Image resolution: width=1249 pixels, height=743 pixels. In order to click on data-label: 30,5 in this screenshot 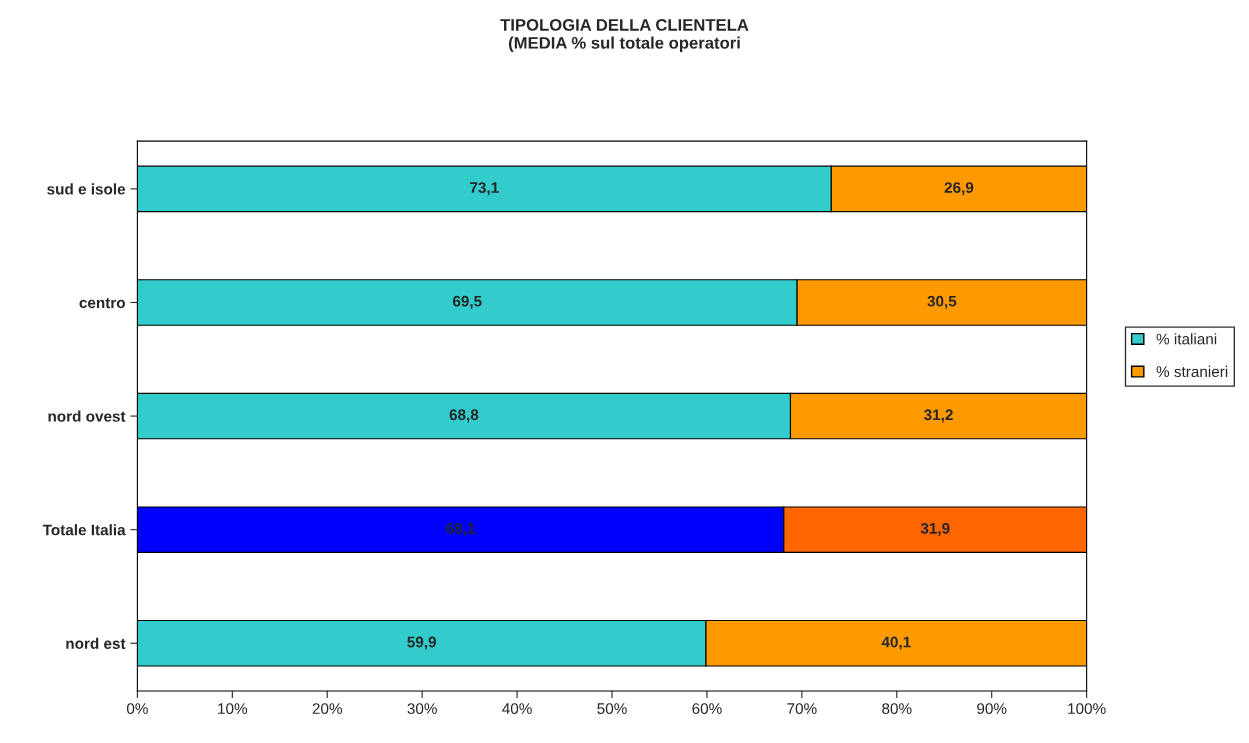, I will do `click(942, 302)`.